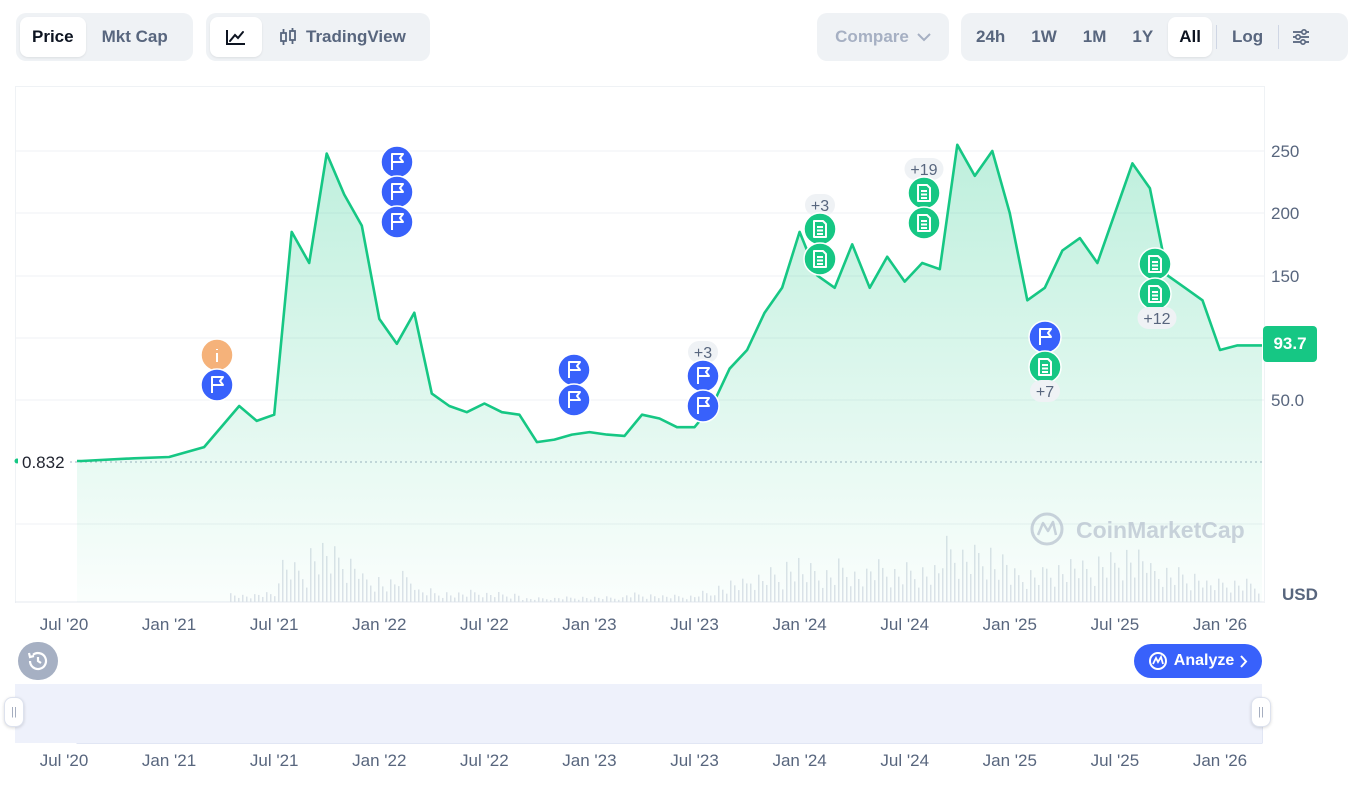 The image size is (1355, 795). Describe the element at coordinates (924, 36) in the screenshot. I see `chevron-down-icon` at that location.